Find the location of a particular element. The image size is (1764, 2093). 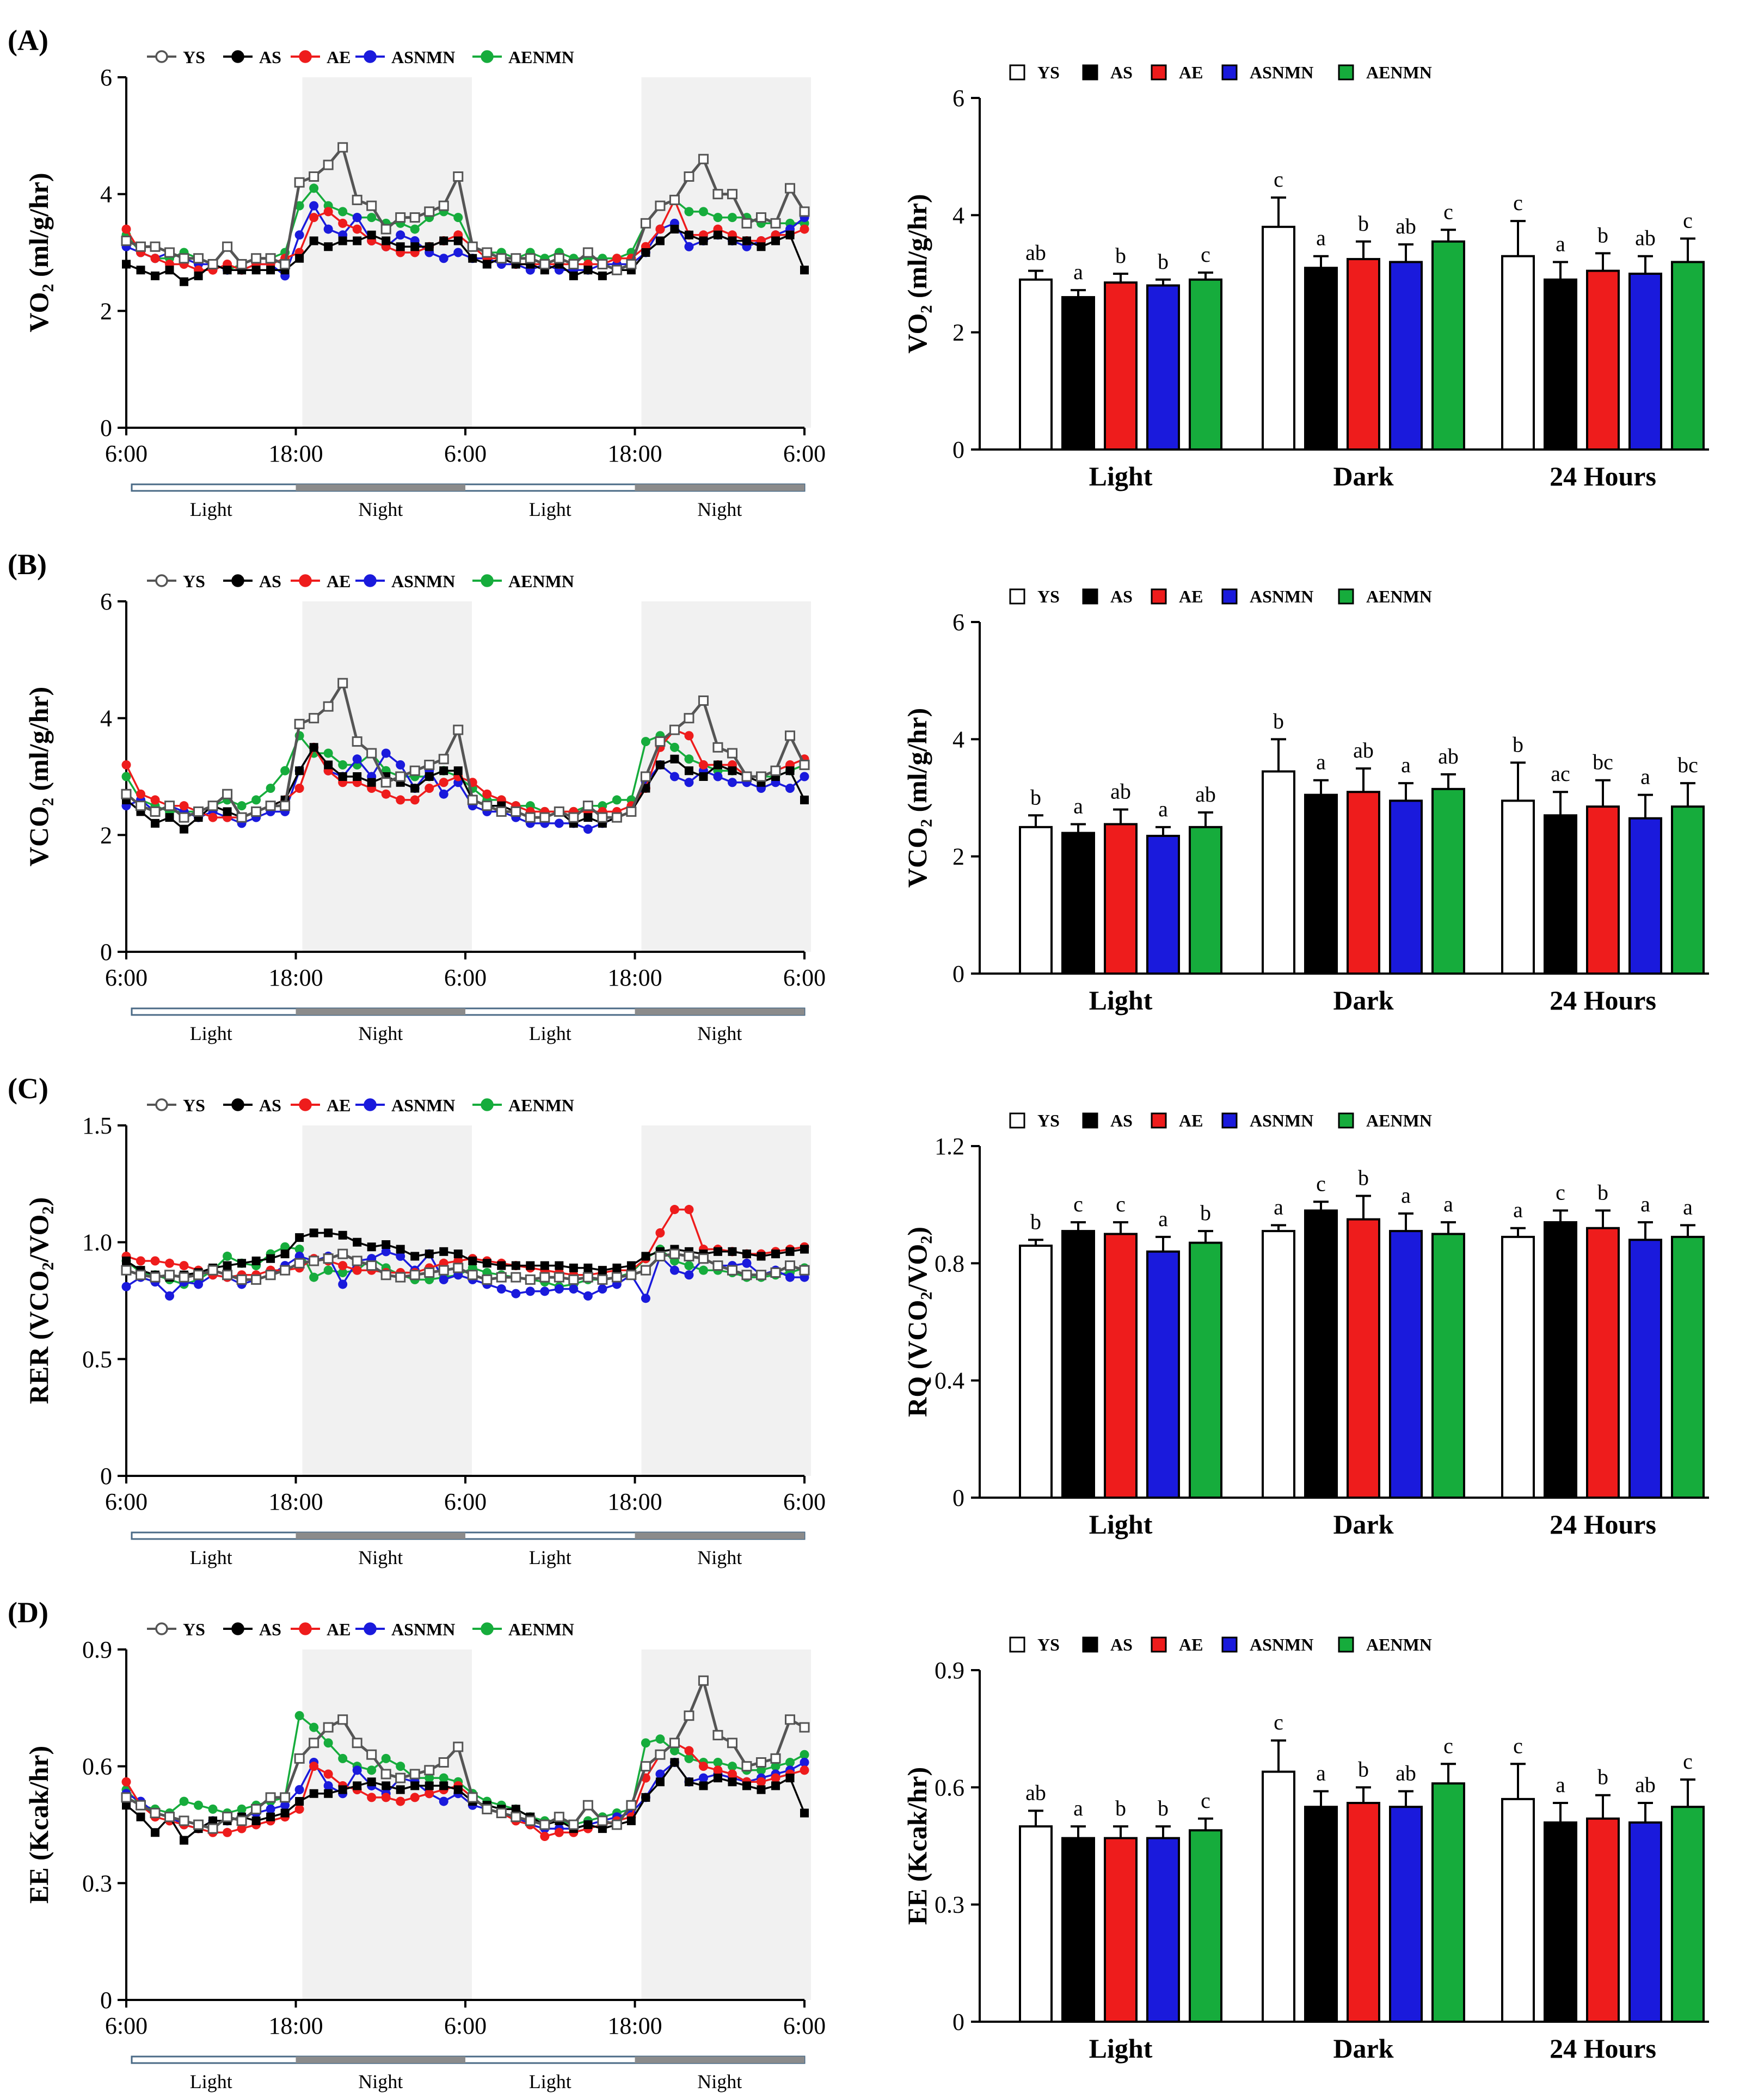

night-shade is located at coordinates (726, 252).